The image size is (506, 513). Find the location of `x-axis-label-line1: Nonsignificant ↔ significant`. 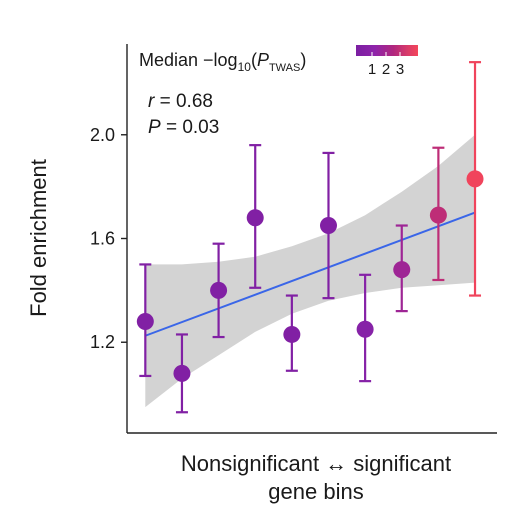

x-axis-label-line1: Nonsignificant ↔ significant is located at coordinates (316, 463).